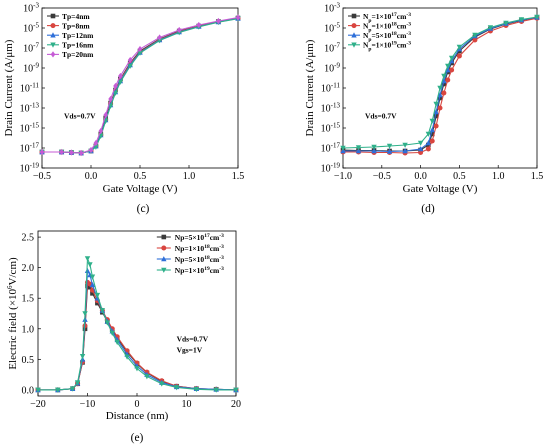 The height and width of the screenshot is (447, 550). What do you see at coordinates (332, 8) in the screenshot?
I see `y-tick-label: 10⁻³` at bounding box center [332, 8].